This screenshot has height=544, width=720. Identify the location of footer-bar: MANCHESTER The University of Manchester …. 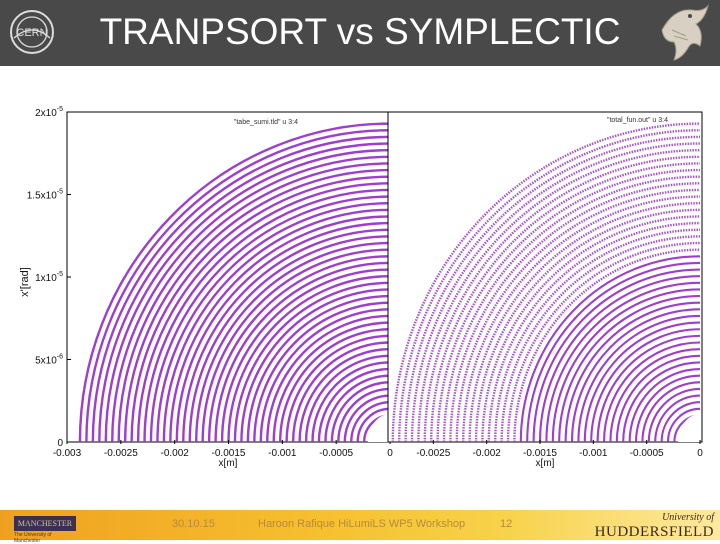
(360, 527).